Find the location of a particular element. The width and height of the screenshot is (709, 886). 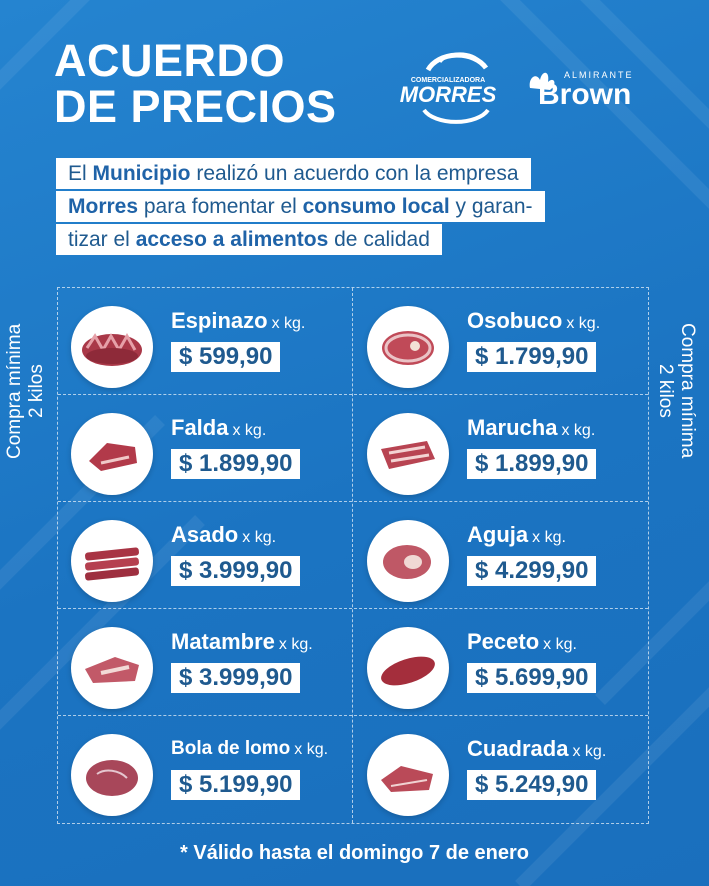

product-card-peceto: Peceto x kg. $ 5.699,90 is located at coordinates (502, 662).